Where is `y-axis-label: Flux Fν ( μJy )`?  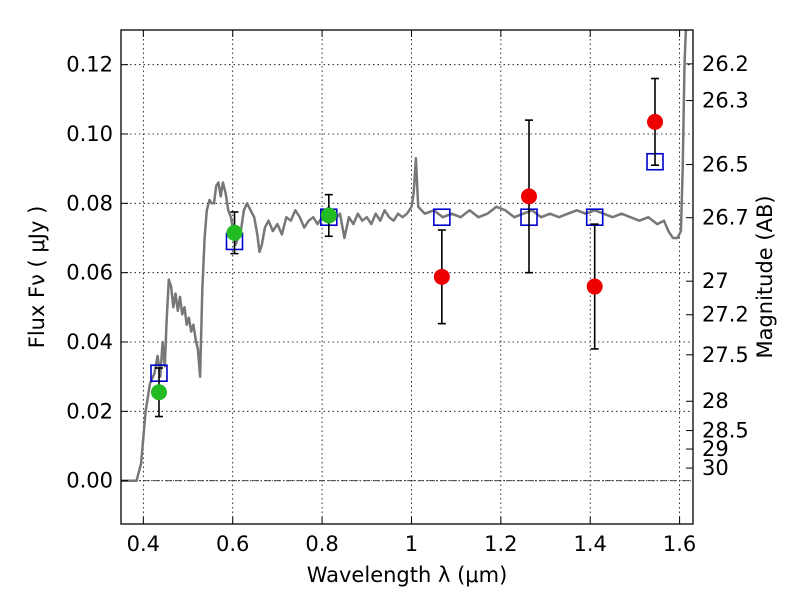 y-axis-label: Flux Fν ( μJy ) is located at coordinates (37, 277).